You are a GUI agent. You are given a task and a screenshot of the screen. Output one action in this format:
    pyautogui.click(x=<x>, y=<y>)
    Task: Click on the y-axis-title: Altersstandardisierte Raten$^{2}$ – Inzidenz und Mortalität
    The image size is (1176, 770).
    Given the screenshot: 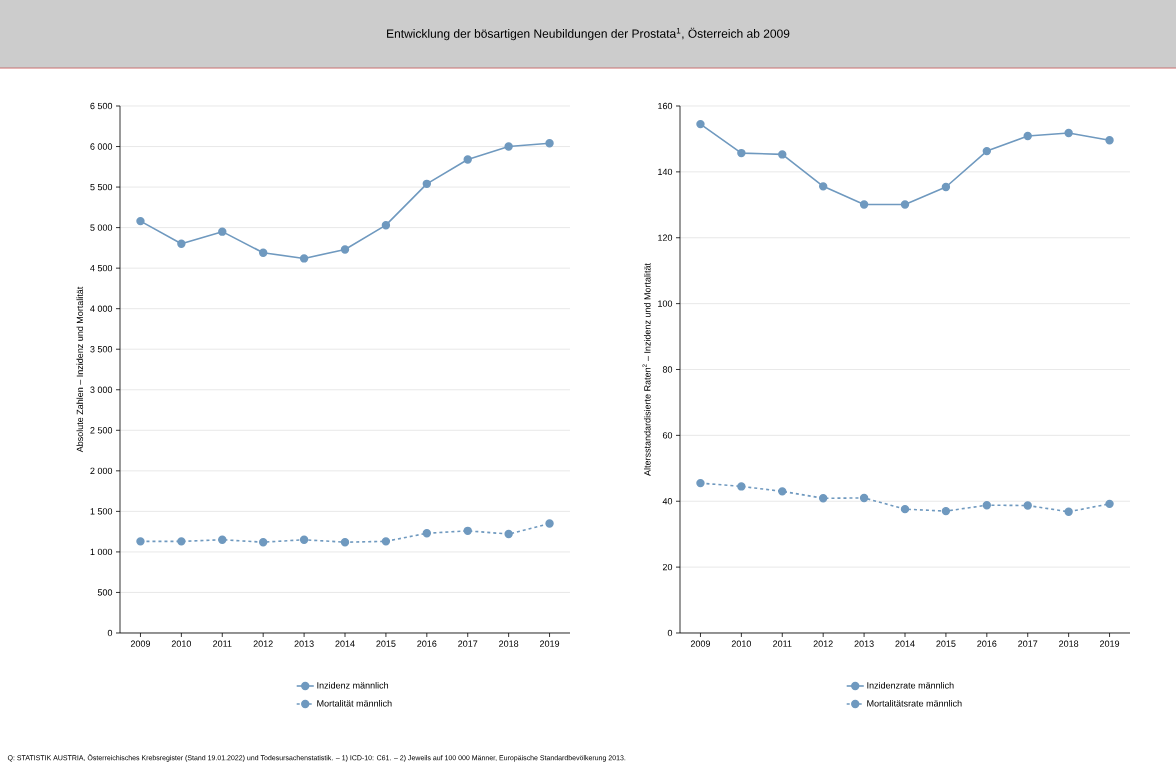 What is the action you would take?
    pyautogui.click(x=646, y=369)
    